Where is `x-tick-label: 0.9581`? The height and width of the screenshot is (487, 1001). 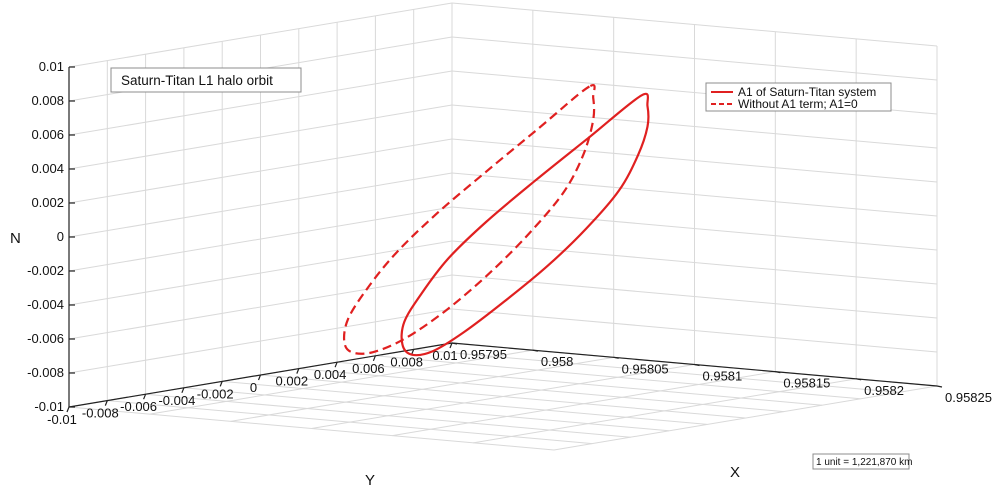
x-tick-label: 0.9581 is located at coordinates (723, 376).